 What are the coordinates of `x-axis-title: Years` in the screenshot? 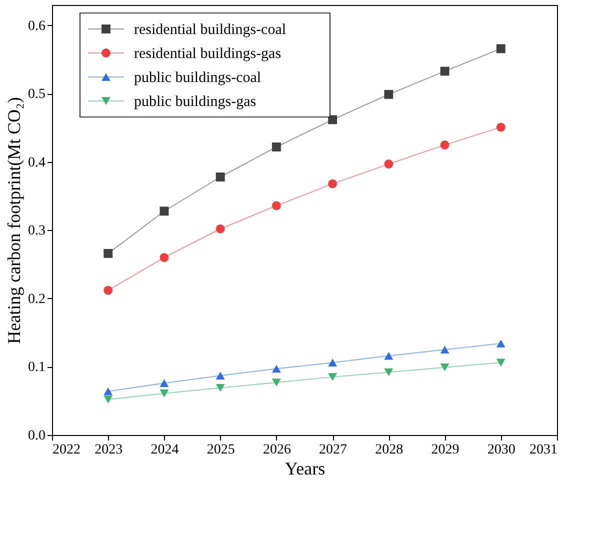 It's located at (305, 468).